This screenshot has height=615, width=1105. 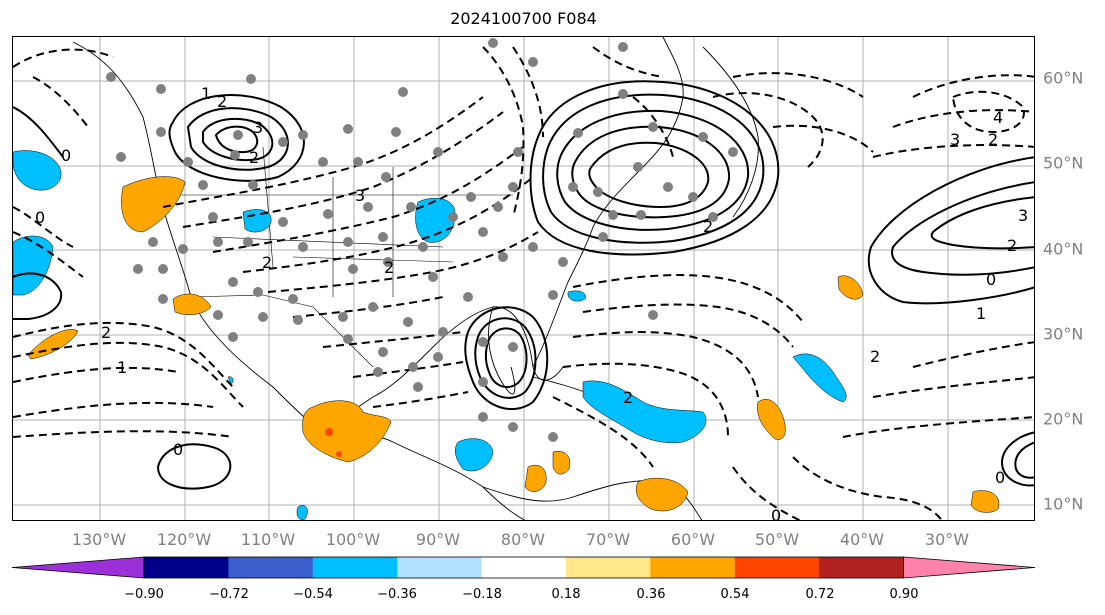 I want to click on colorbar-outline, so click(x=523, y=567).